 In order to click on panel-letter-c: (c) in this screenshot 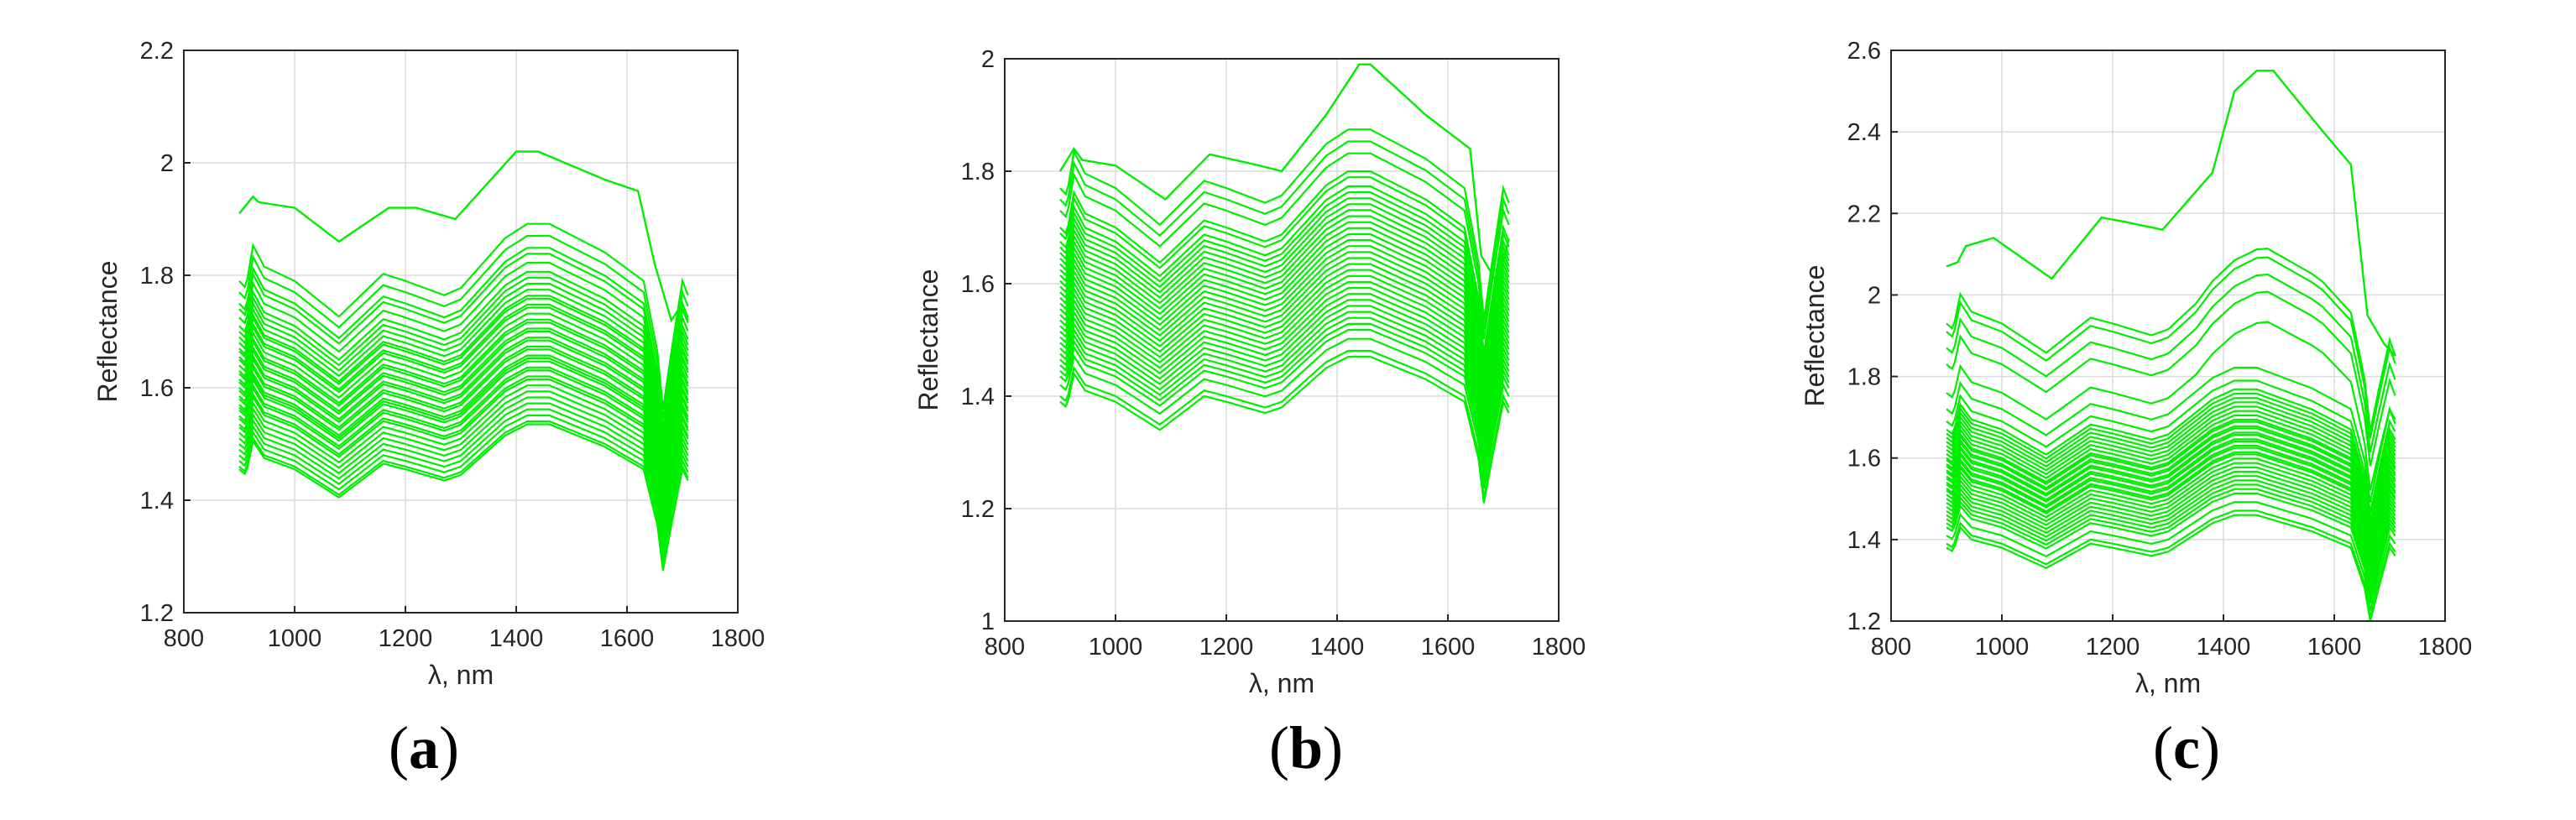, I will do `click(2186, 747)`.